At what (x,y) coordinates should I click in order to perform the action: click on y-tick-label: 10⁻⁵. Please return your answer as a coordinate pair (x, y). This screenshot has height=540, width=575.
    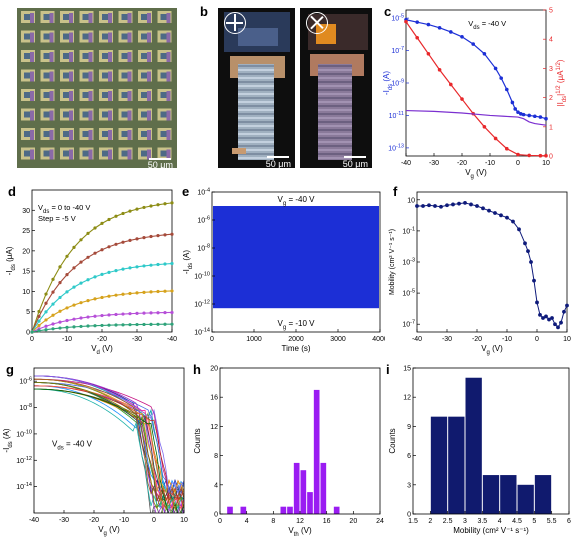
    Looking at the image, I should click on (408, 293).